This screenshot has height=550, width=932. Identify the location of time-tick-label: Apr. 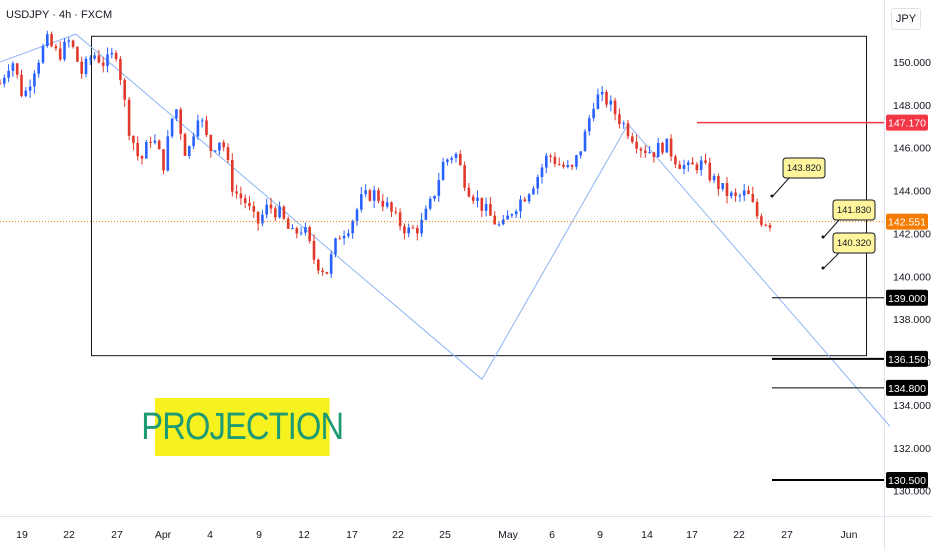
(163, 535).